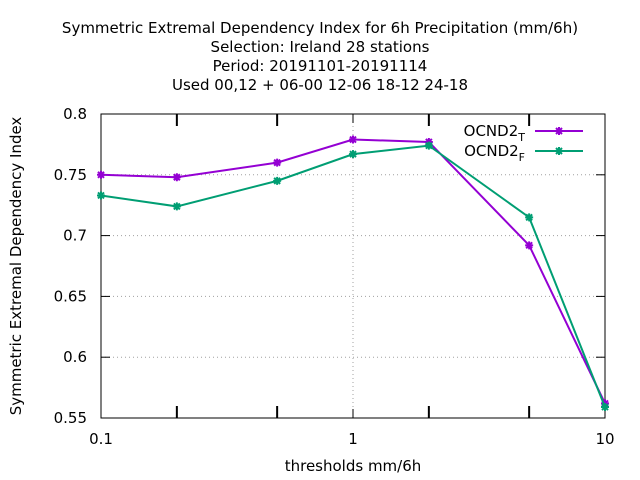 The width and height of the screenshot is (640, 480). What do you see at coordinates (320, 47) in the screenshot?
I see `title-line: Selection: Ireland 28 stations` at bounding box center [320, 47].